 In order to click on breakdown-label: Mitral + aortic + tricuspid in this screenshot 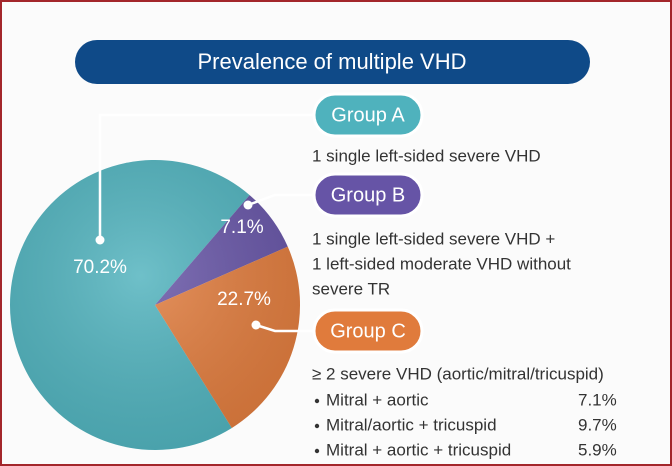, I will do `click(418, 449)`.